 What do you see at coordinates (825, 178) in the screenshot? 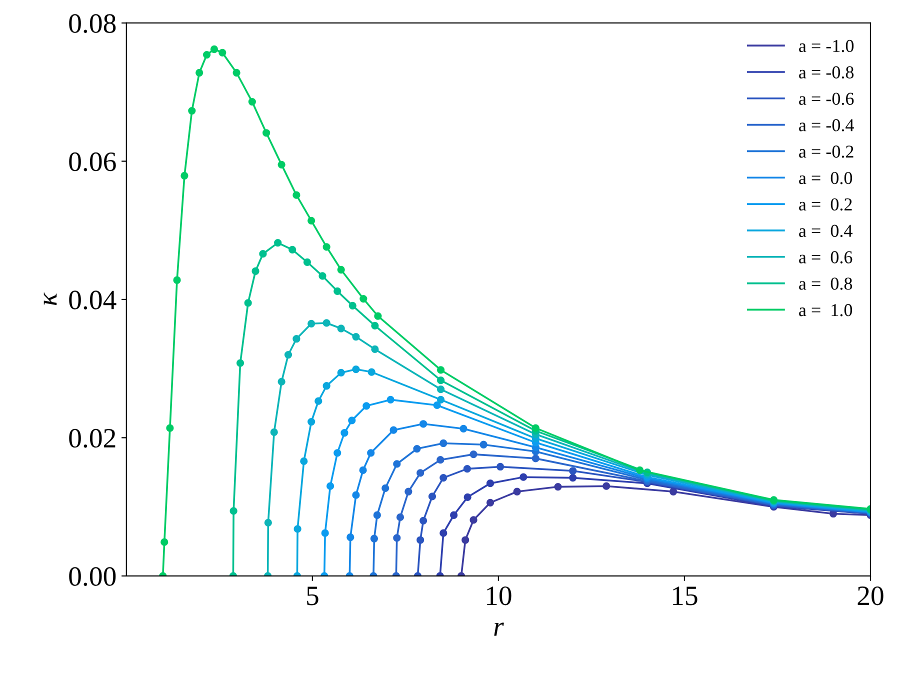
I see `legend-label: a = 0.0` at bounding box center [825, 178].